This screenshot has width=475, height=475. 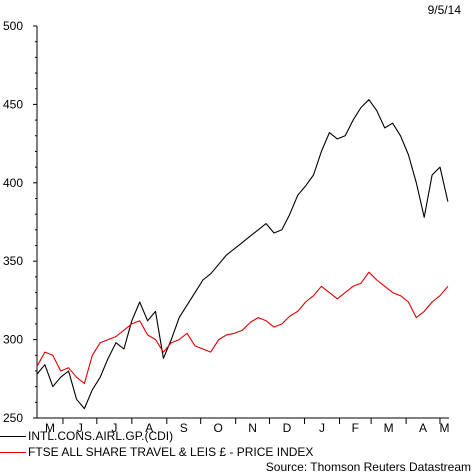 What do you see at coordinates (444, 10) in the screenshot?
I see `chart-date-label: 9/5/14` at bounding box center [444, 10].